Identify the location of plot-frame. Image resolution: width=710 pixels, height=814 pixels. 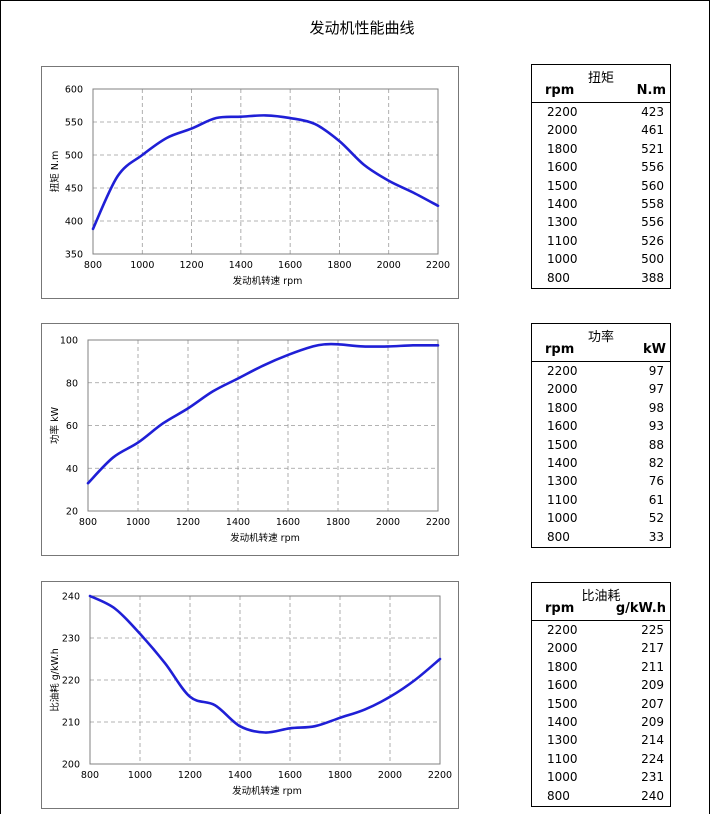
(263, 425).